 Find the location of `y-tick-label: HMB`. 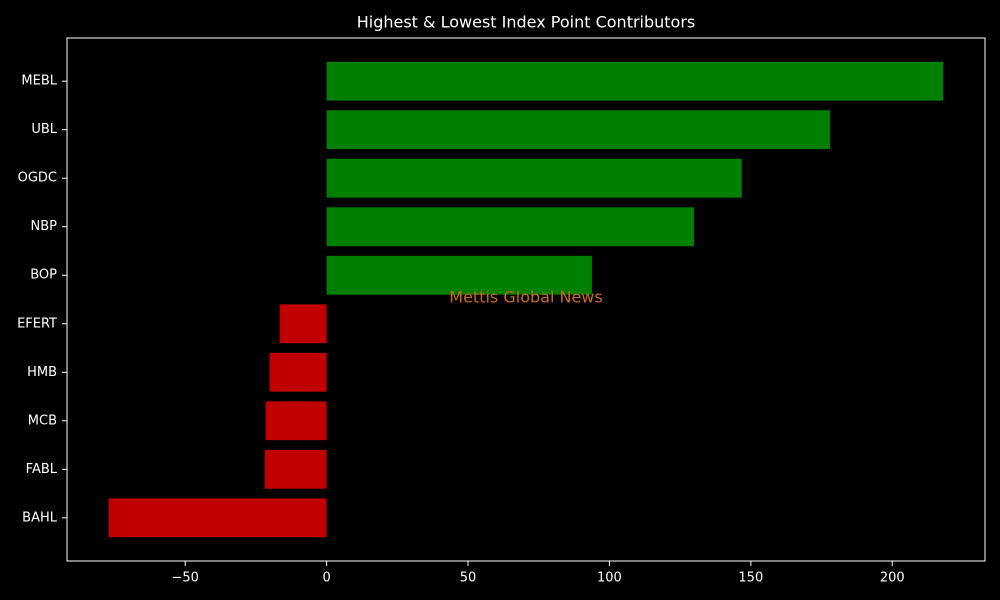

y-tick-label: HMB is located at coordinates (42, 372).